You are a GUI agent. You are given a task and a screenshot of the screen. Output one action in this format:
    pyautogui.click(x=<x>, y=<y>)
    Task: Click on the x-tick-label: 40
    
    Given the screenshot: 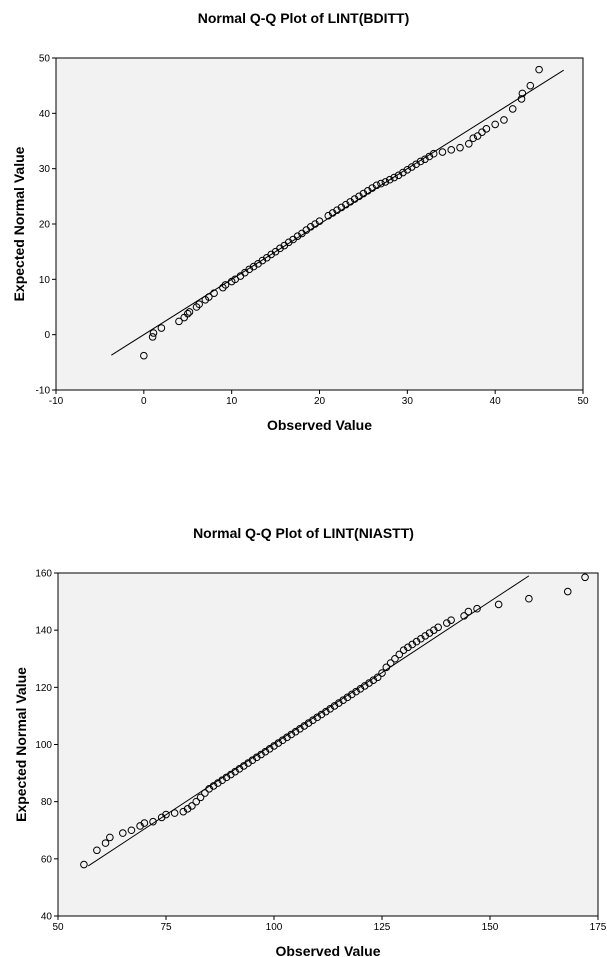 What is the action you would take?
    pyautogui.click(x=496, y=401)
    